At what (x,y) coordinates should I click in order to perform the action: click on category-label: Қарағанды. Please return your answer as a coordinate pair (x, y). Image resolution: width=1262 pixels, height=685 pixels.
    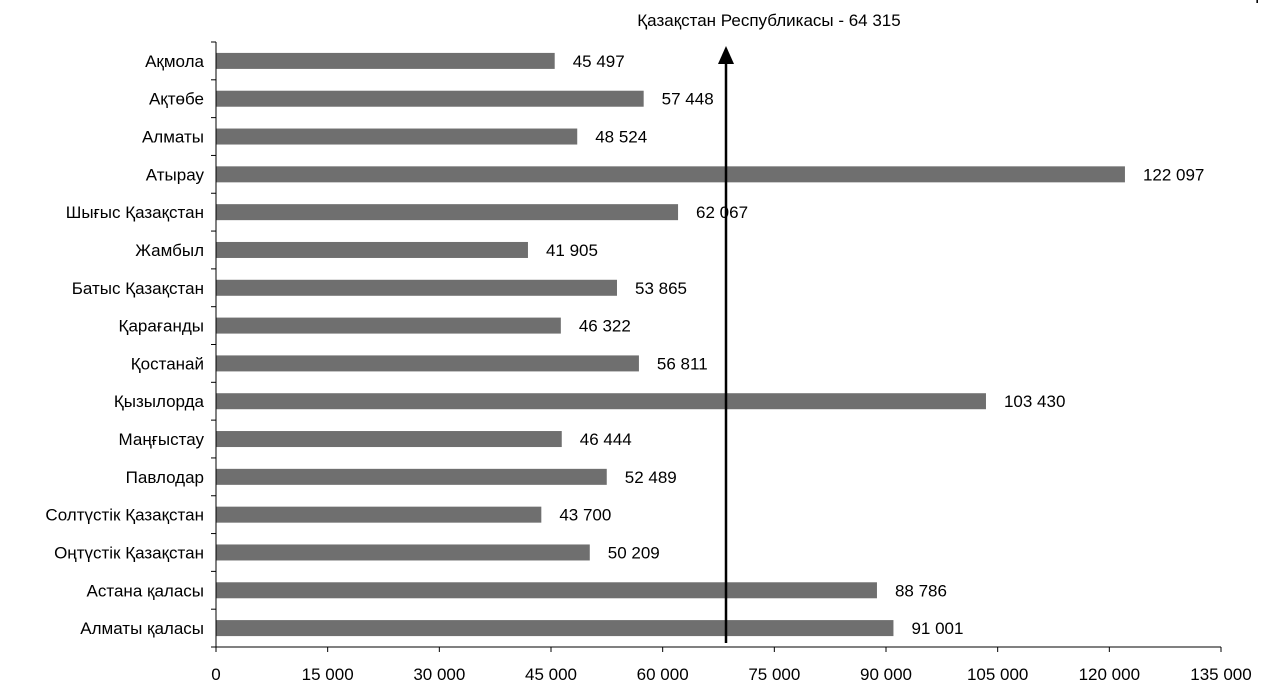
    Looking at the image, I should click on (161, 326).